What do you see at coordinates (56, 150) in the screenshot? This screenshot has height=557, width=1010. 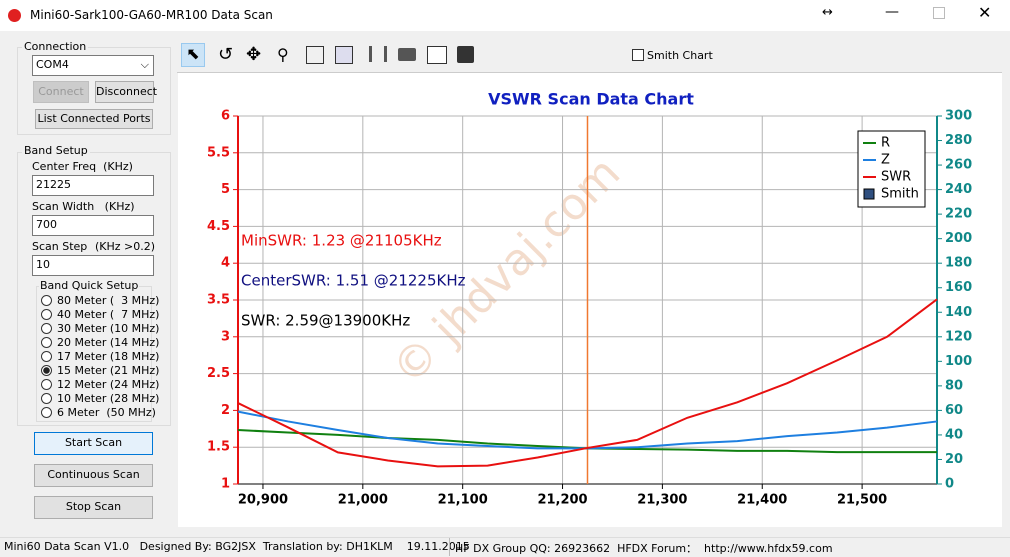 I see `group-title: Band Setup` at bounding box center [56, 150].